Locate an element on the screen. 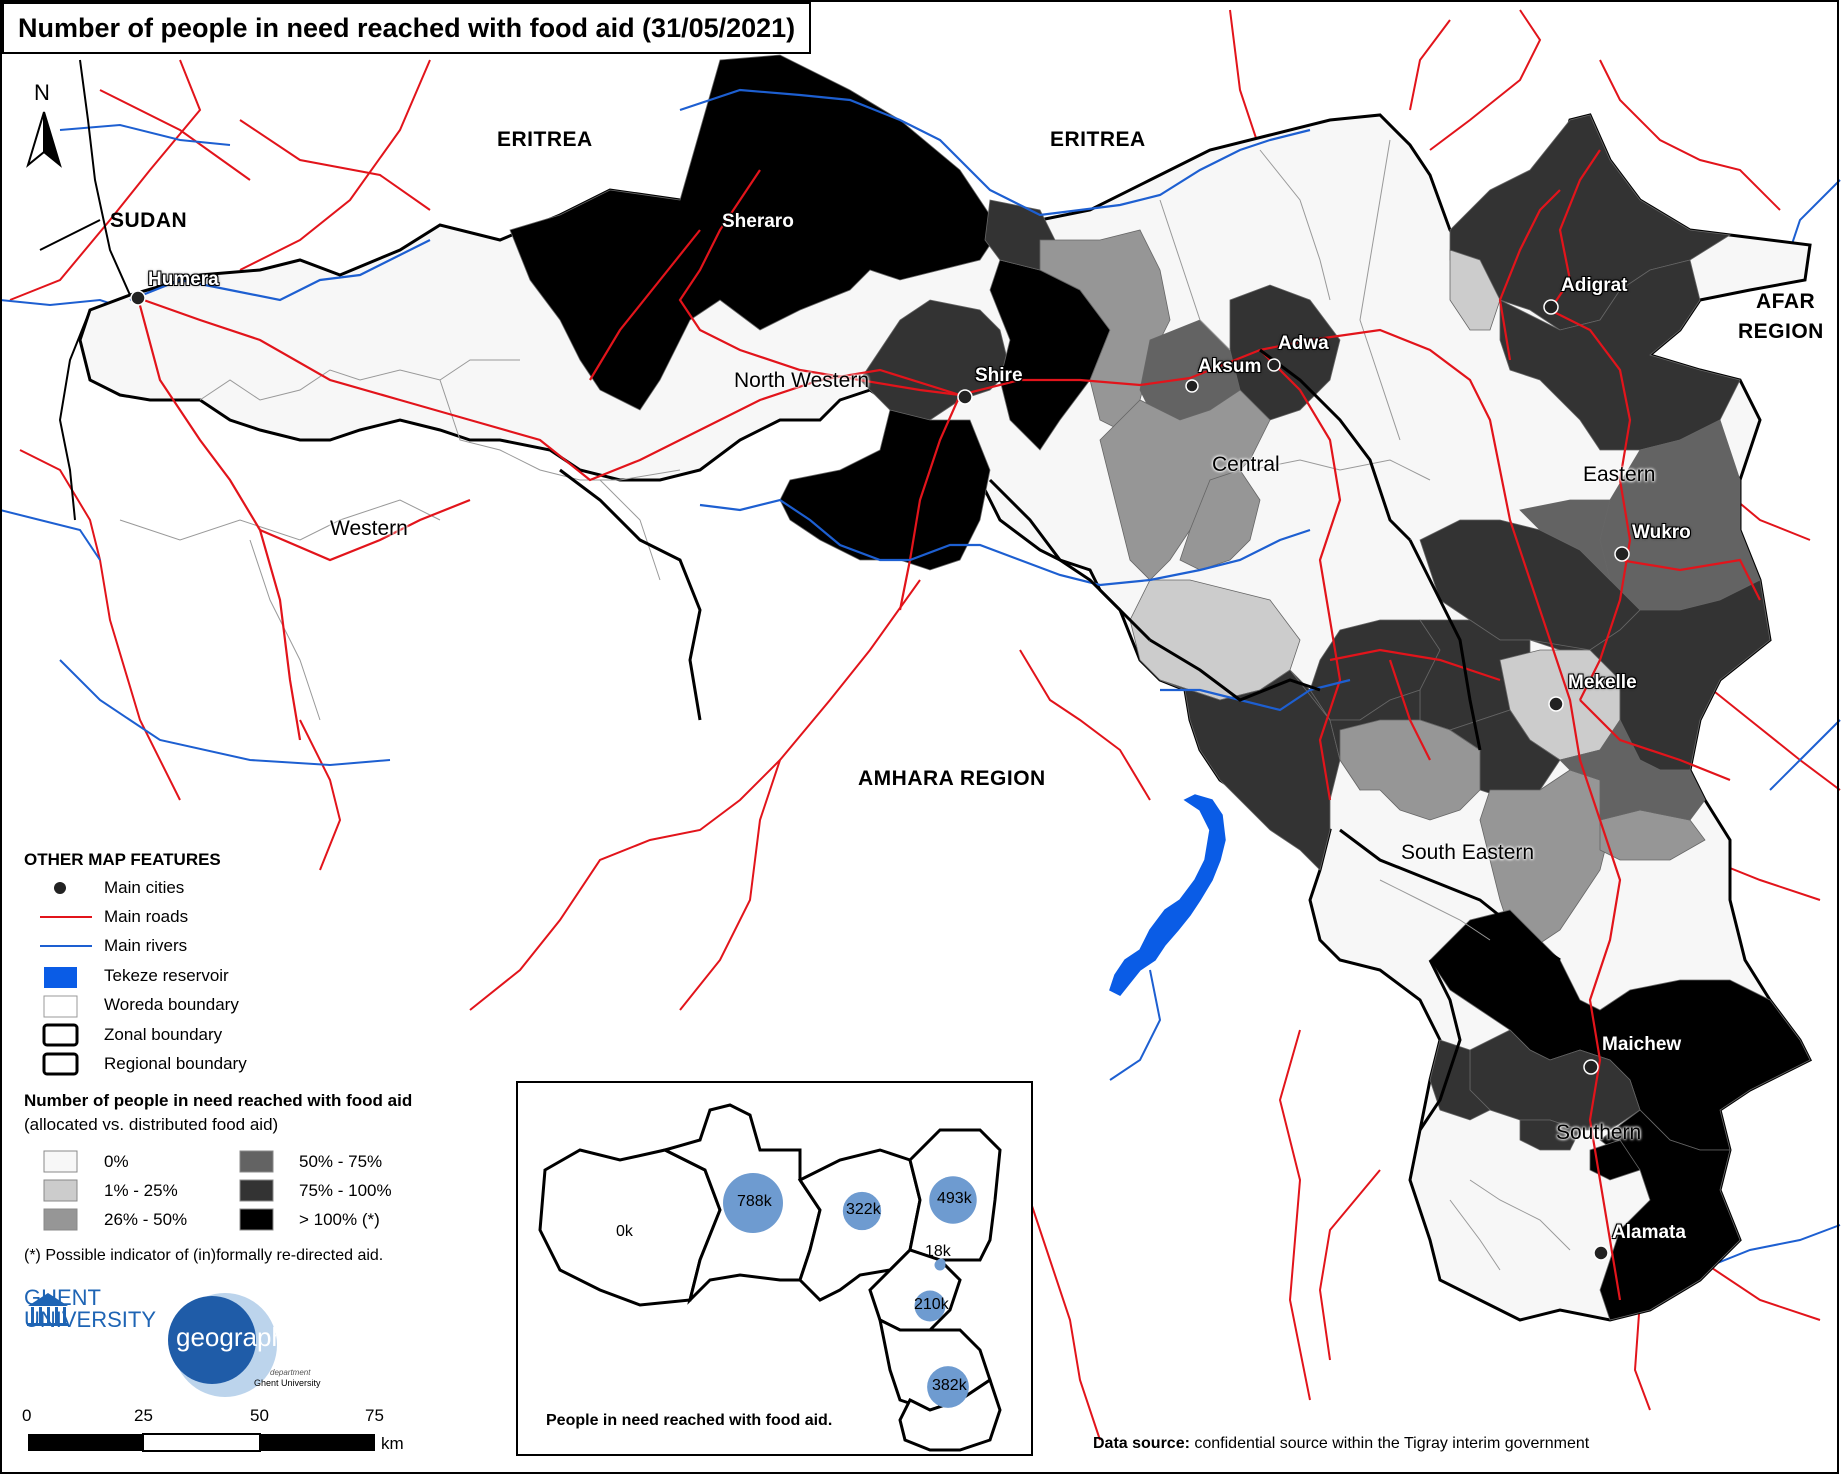 The width and height of the screenshot is (1843, 1478). legend-class-50-75: 50% - 75% is located at coordinates (341, 1161).